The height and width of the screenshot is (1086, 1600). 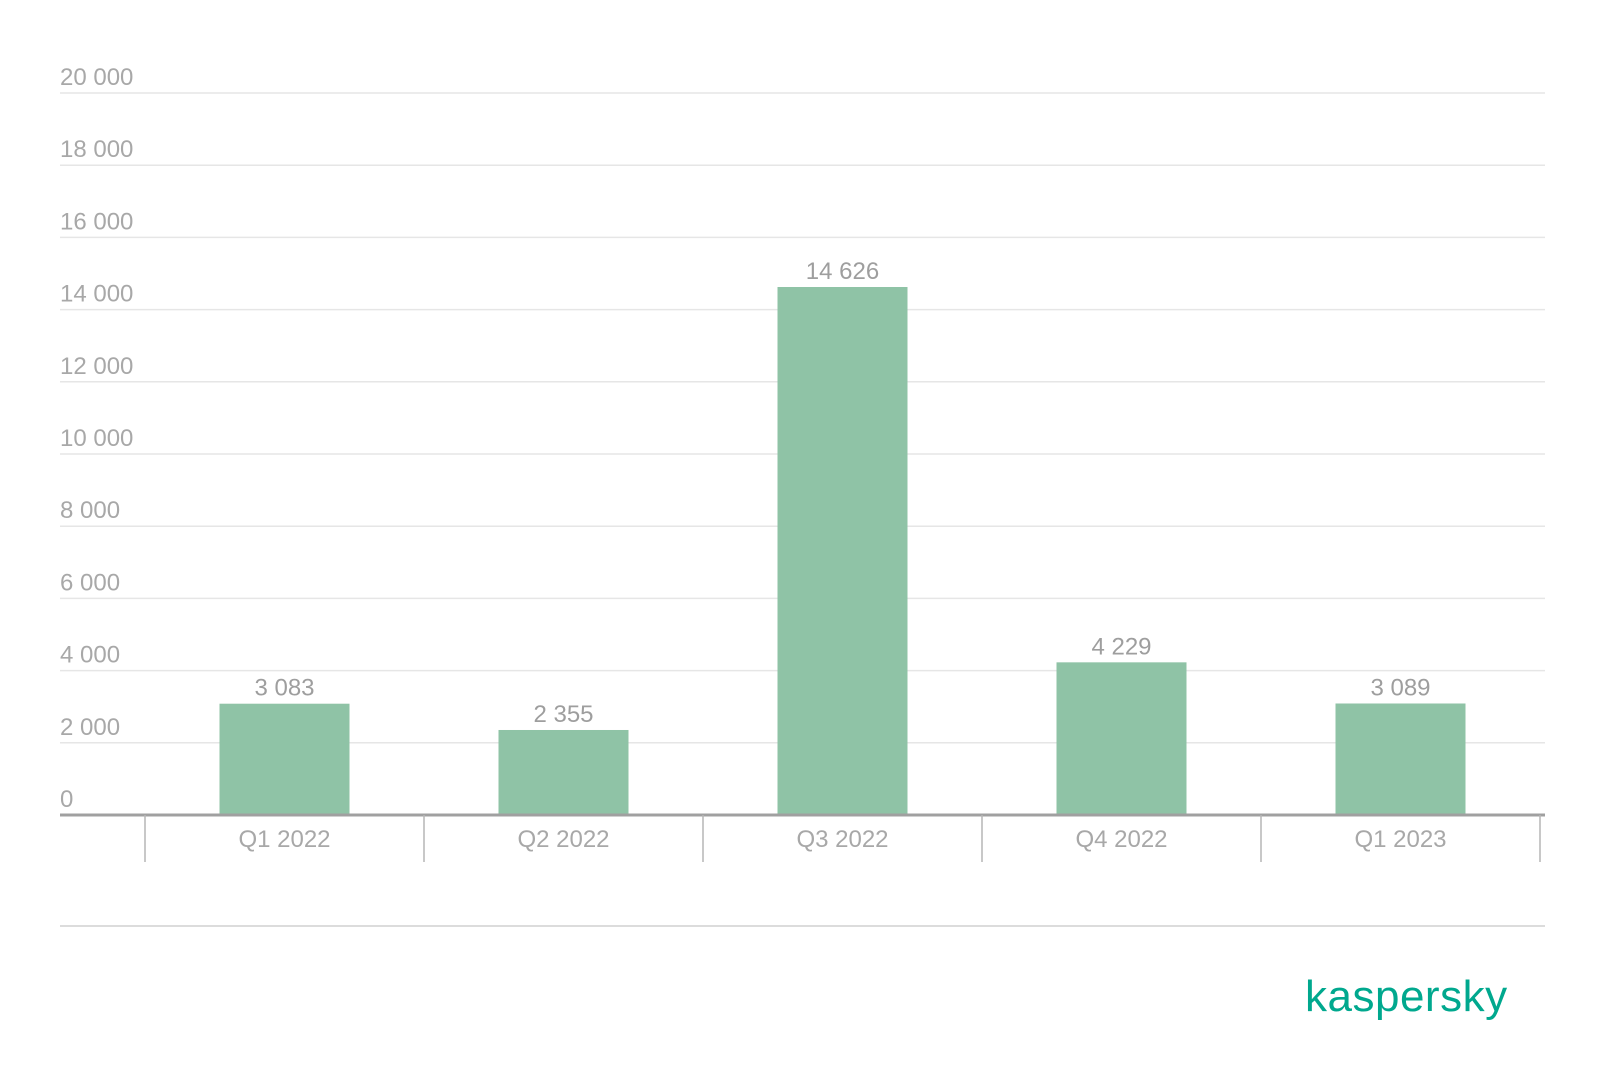 What do you see at coordinates (284, 688) in the screenshot?
I see `data-label: 3 083` at bounding box center [284, 688].